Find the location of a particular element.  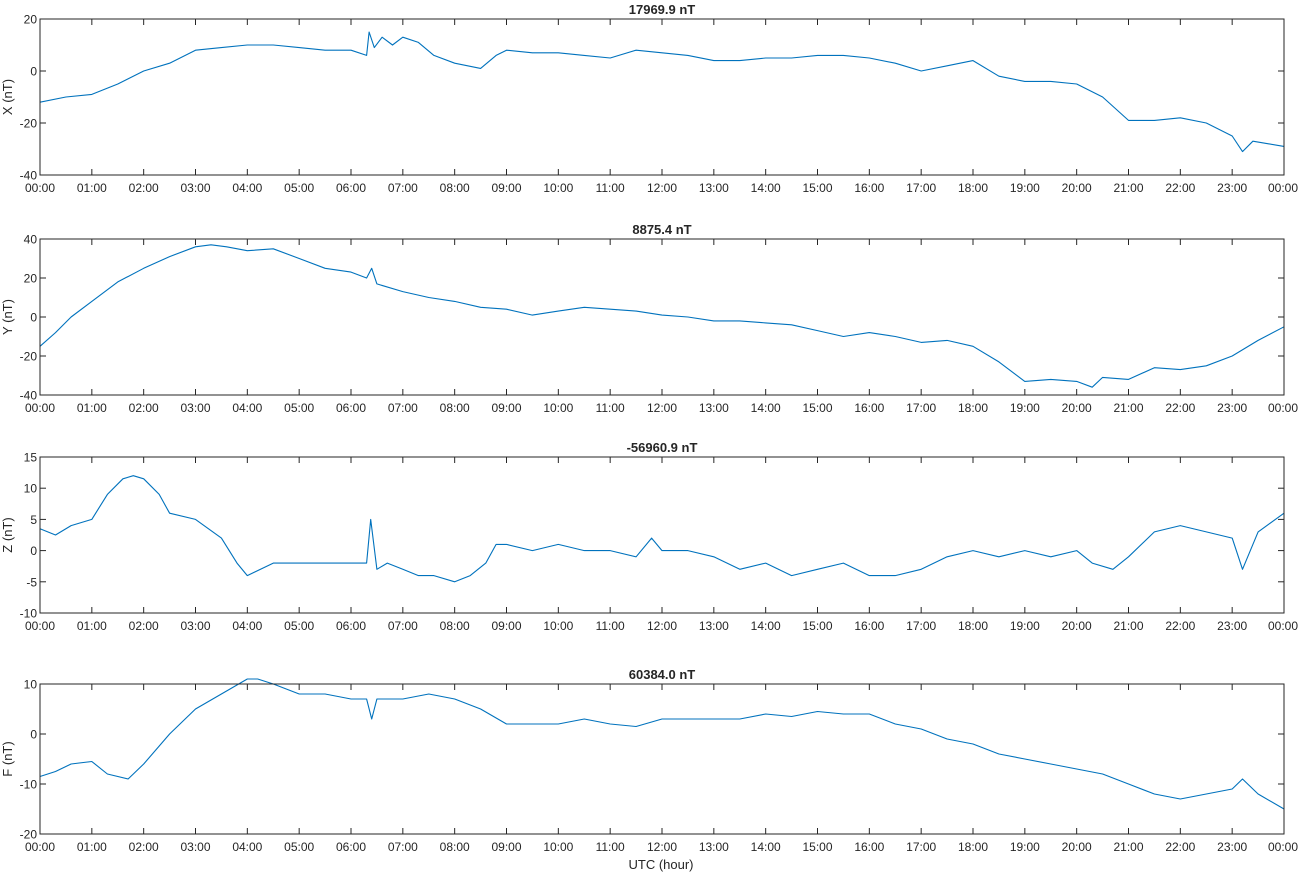

x-tick-label: 12:00 is located at coordinates (662, 847).